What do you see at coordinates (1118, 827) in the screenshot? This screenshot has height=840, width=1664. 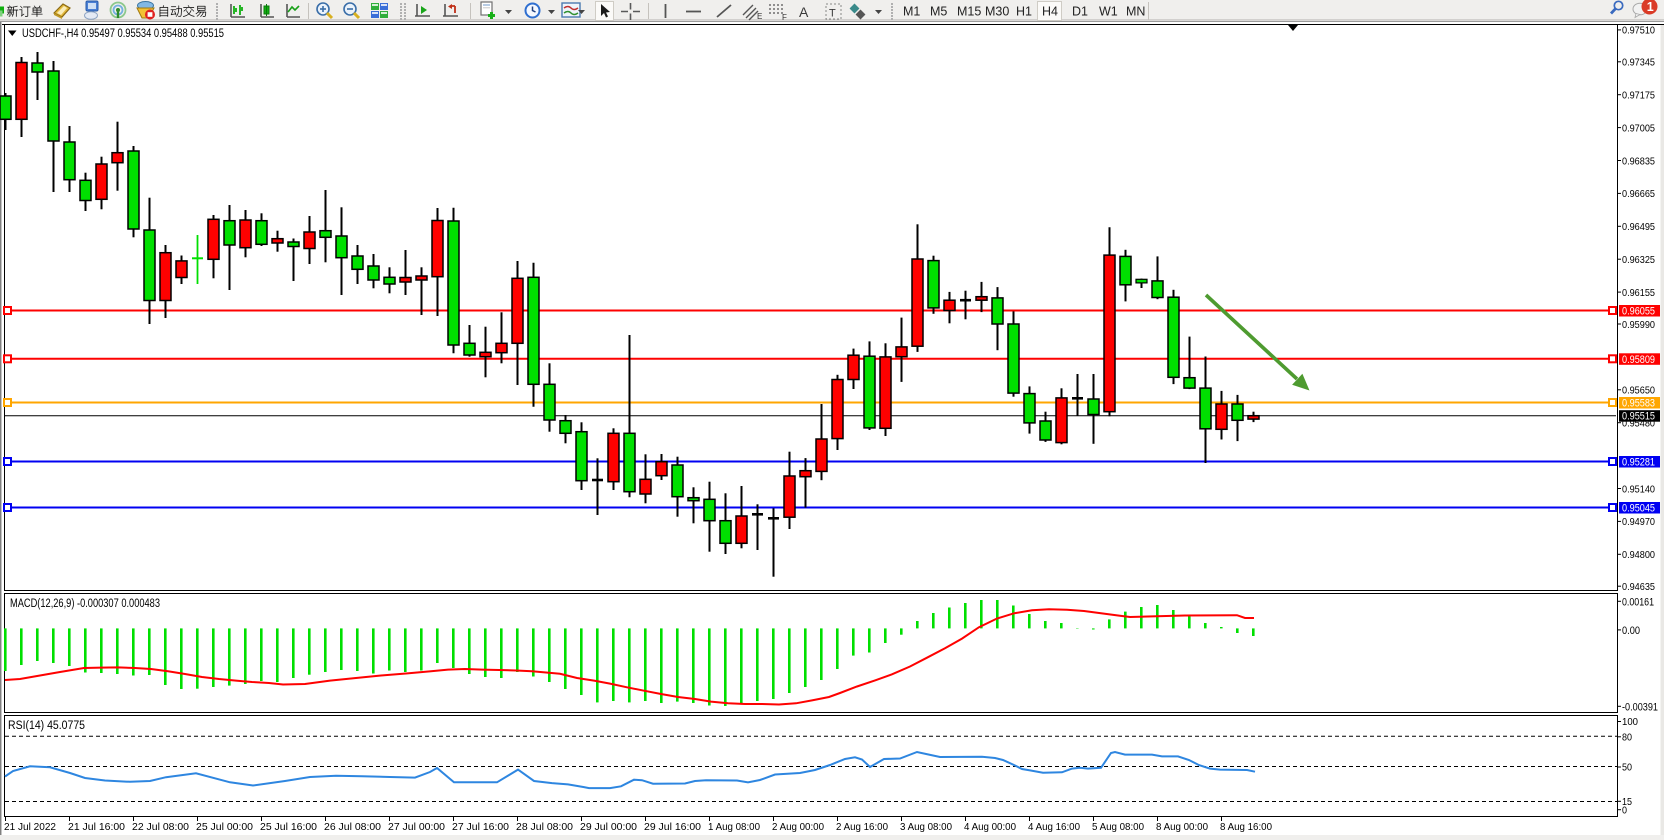 I see `svg-text: 5 Aug 08:00` at bounding box center [1118, 827].